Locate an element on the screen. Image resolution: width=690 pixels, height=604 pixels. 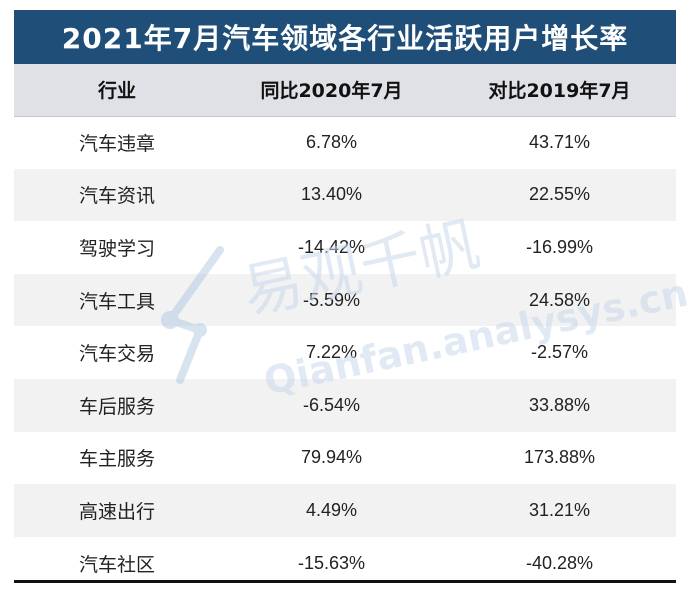
header-yoy-2020: 同比2020年7月 is located at coordinates (331, 90).